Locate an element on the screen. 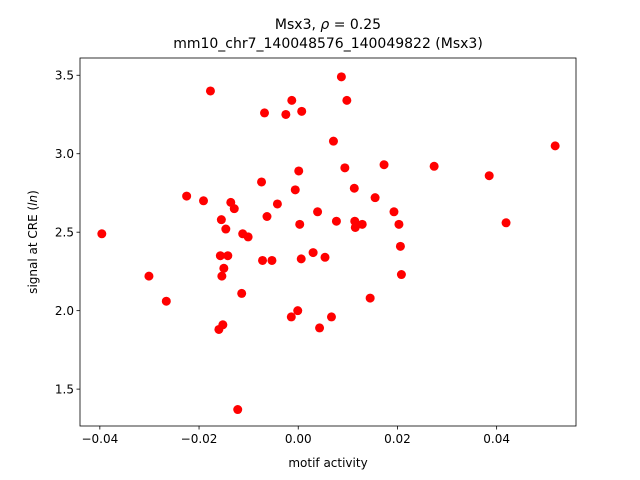 The height and width of the screenshot is (480, 640). x-tick-label-4: 0.04 is located at coordinates (496, 439).